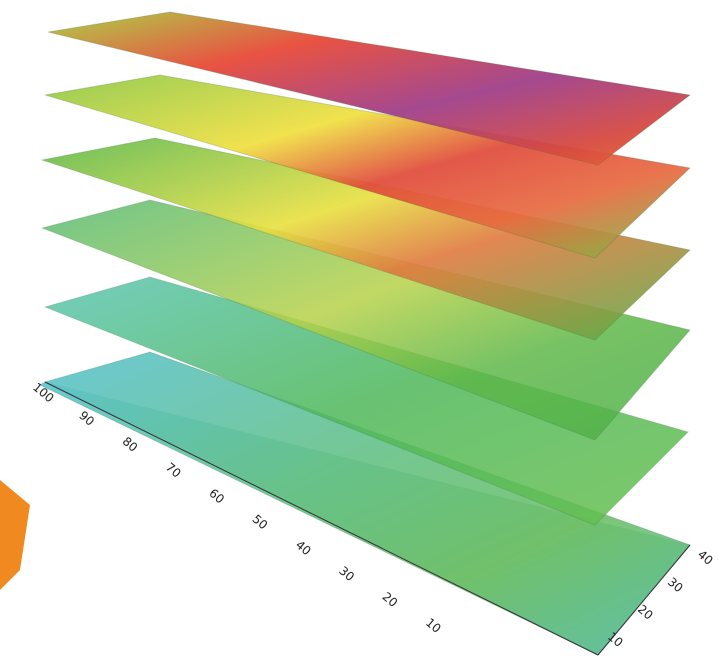 This screenshot has height=664, width=728. I want to click on tick-label: 70, so click(173, 470).